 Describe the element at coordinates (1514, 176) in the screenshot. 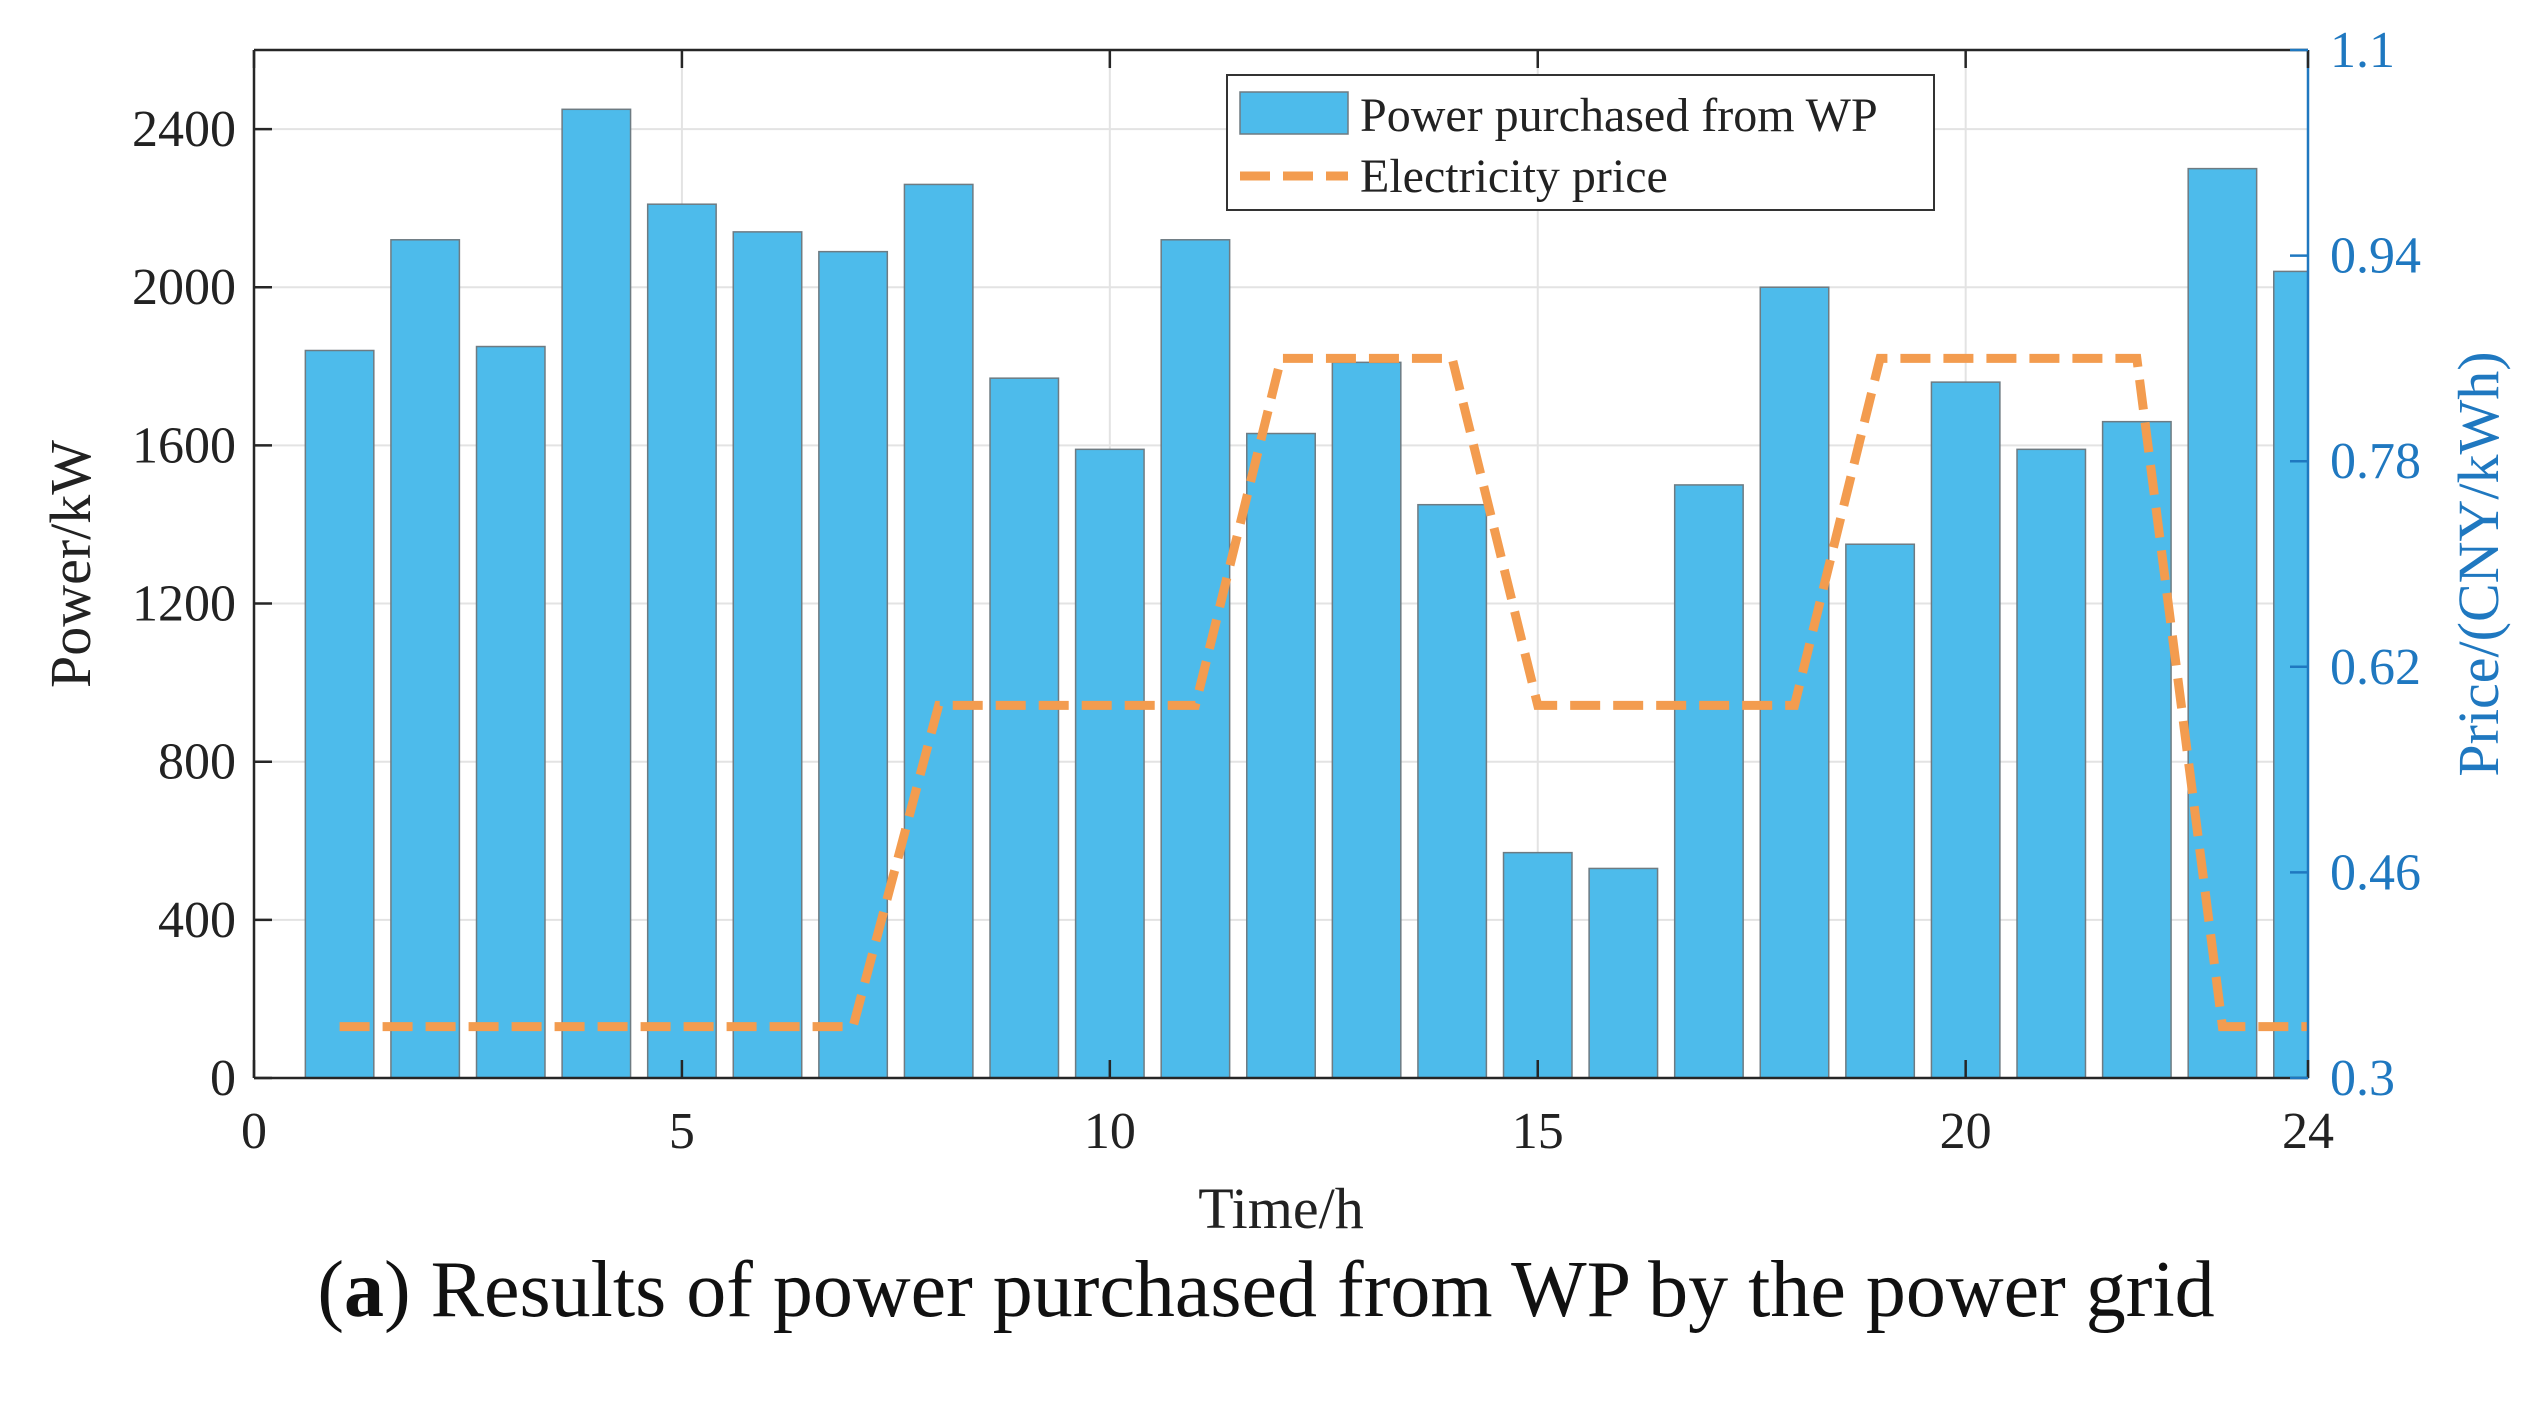

I see `legend-line-label: Electricity price` at that location.